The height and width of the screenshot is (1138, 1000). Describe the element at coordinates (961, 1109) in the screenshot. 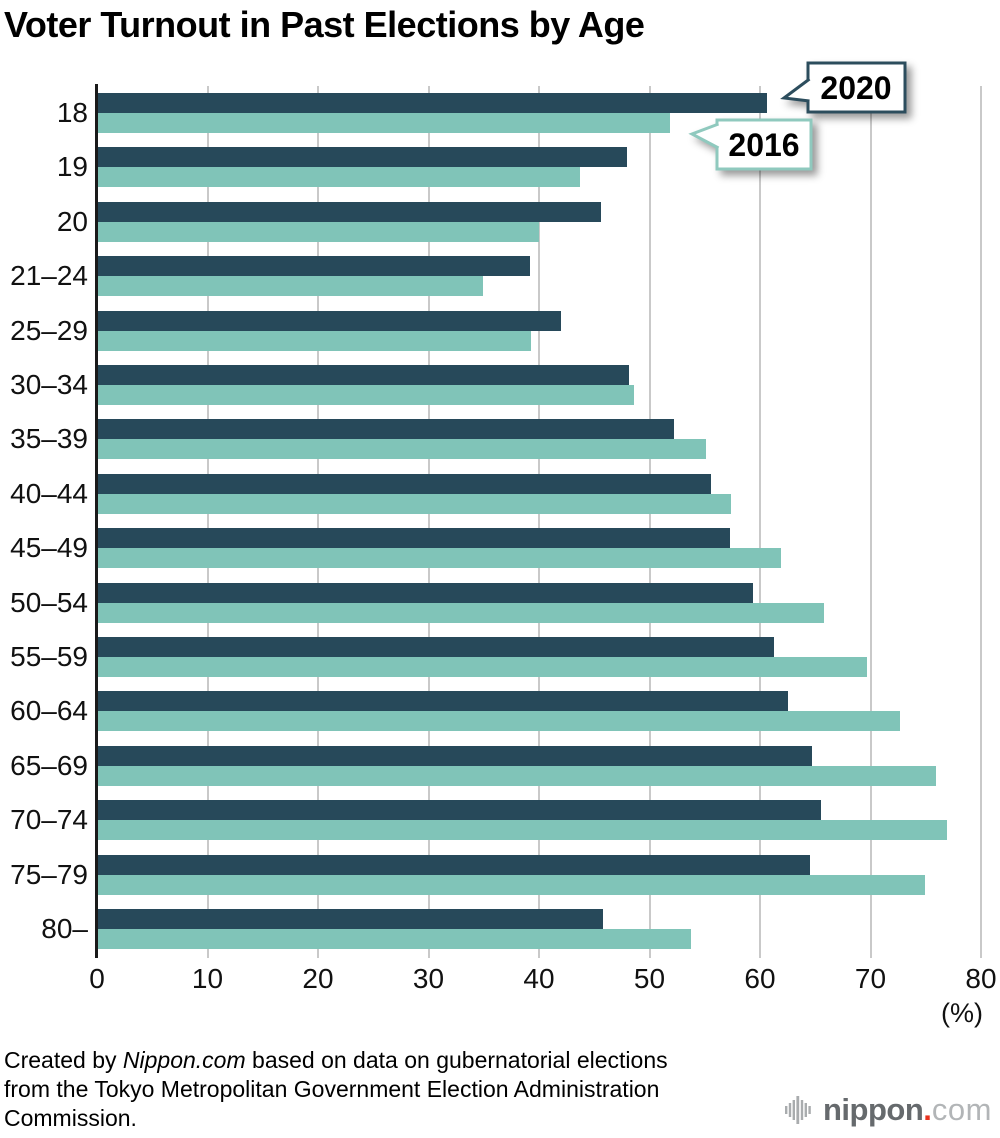

I see `logo-com-text: com` at that location.